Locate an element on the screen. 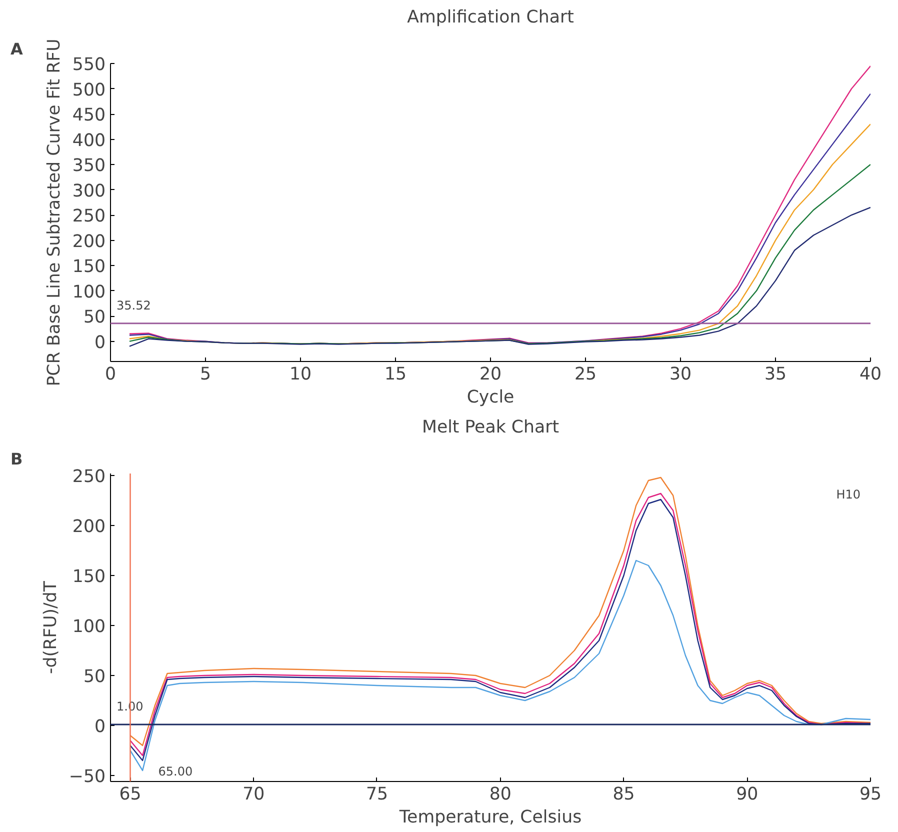  y-tick-label: −50 is located at coordinates (87, 777).